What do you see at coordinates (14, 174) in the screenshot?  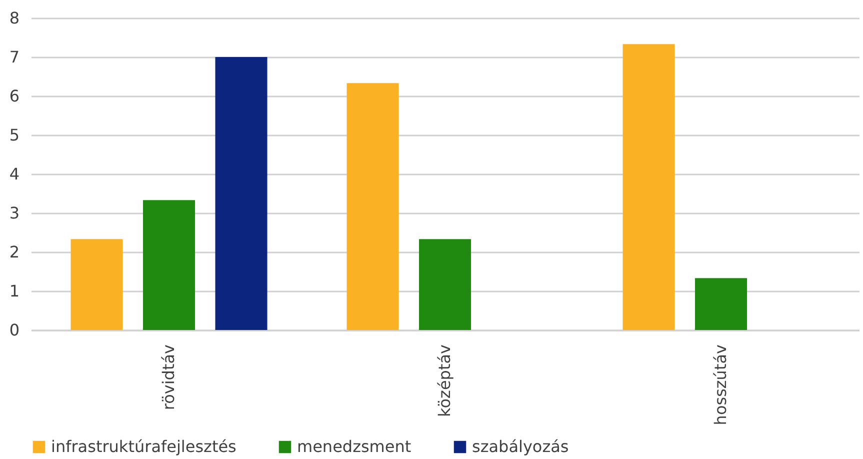 I see `y-tick-label: 4` at bounding box center [14, 174].